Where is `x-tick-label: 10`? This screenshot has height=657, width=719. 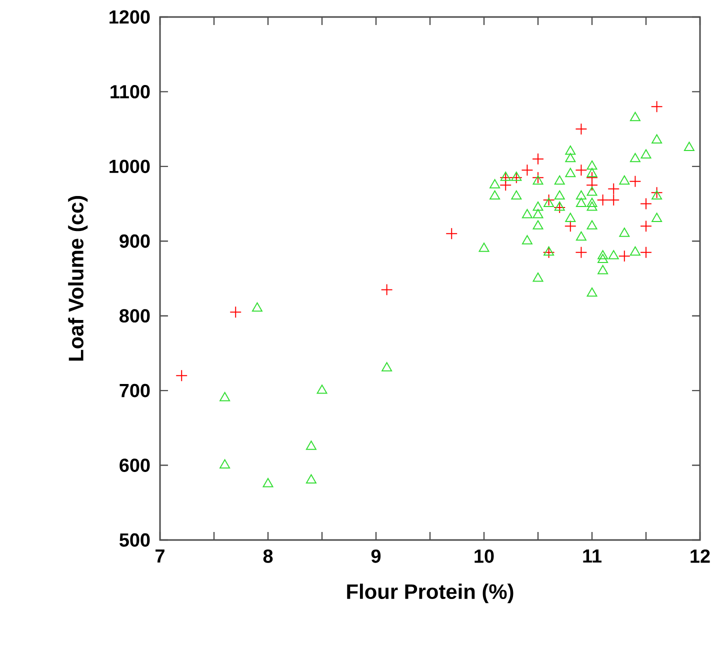 x-tick-label: 10 is located at coordinates (484, 556).